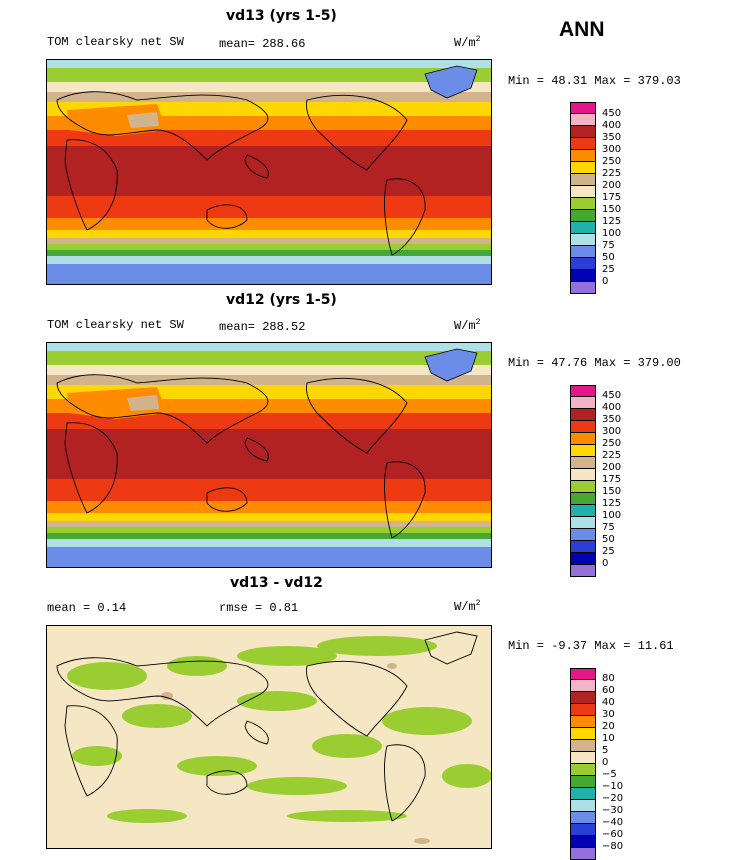 The image size is (733, 860). I want to click on panel1-mean: mean= 288.66, so click(262, 44).